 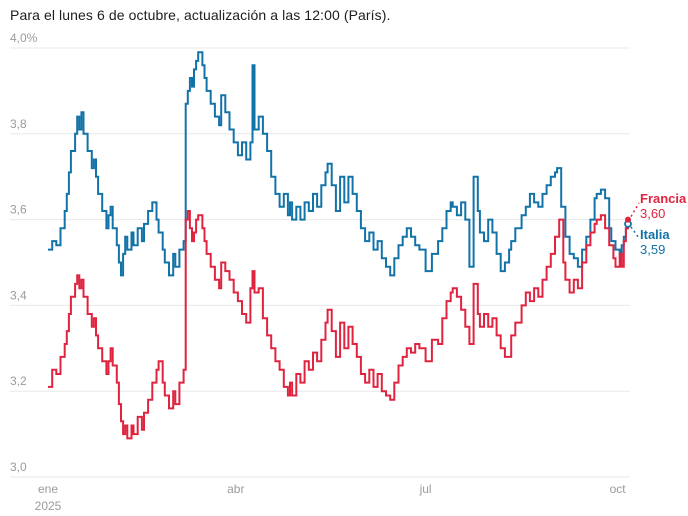 What do you see at coordinates (48, 506) in the screenshot?
I see `svg-text: 2025` at bounding box center [48, 506].